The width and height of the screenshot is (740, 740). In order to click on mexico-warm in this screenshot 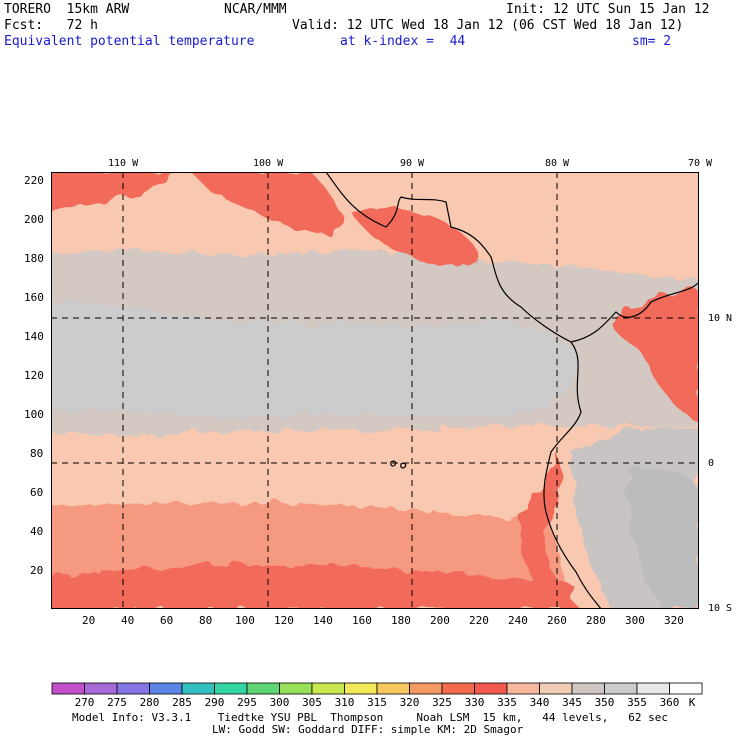, I will do `click(266, 204)`.